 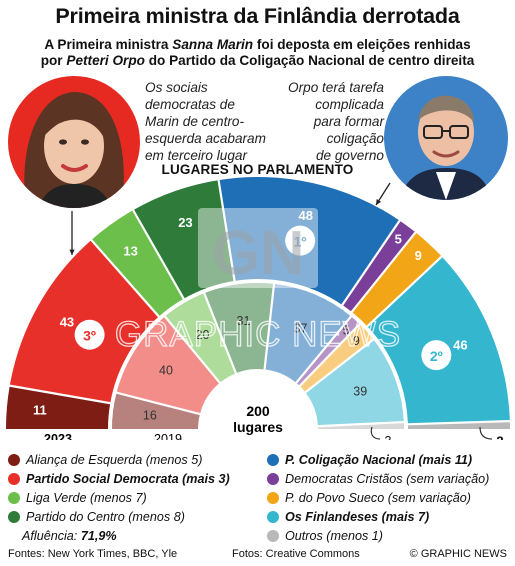 I want to click on legend-item-outros: Outros (menos 1), so click(x=325, y=536).